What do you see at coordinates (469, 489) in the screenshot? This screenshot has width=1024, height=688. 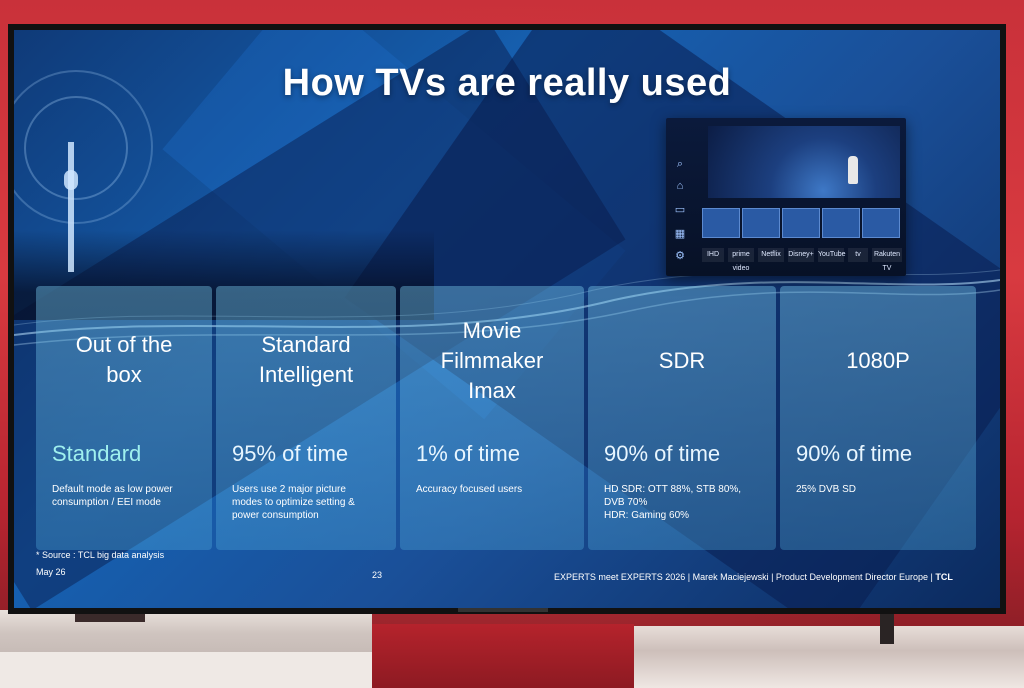 I see `card-description-line: Accuracy focused users` at bounding box center [469, 489].